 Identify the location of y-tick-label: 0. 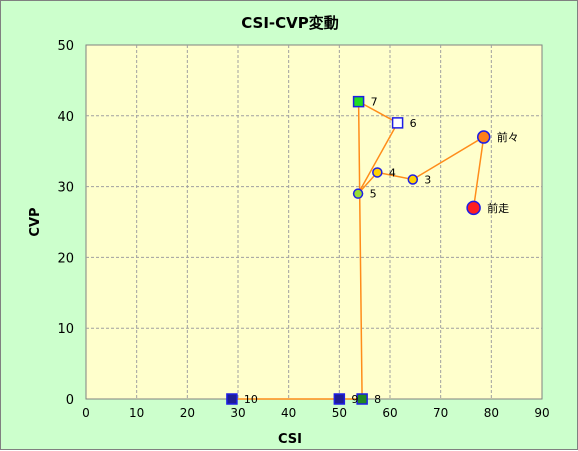
(70, 400).